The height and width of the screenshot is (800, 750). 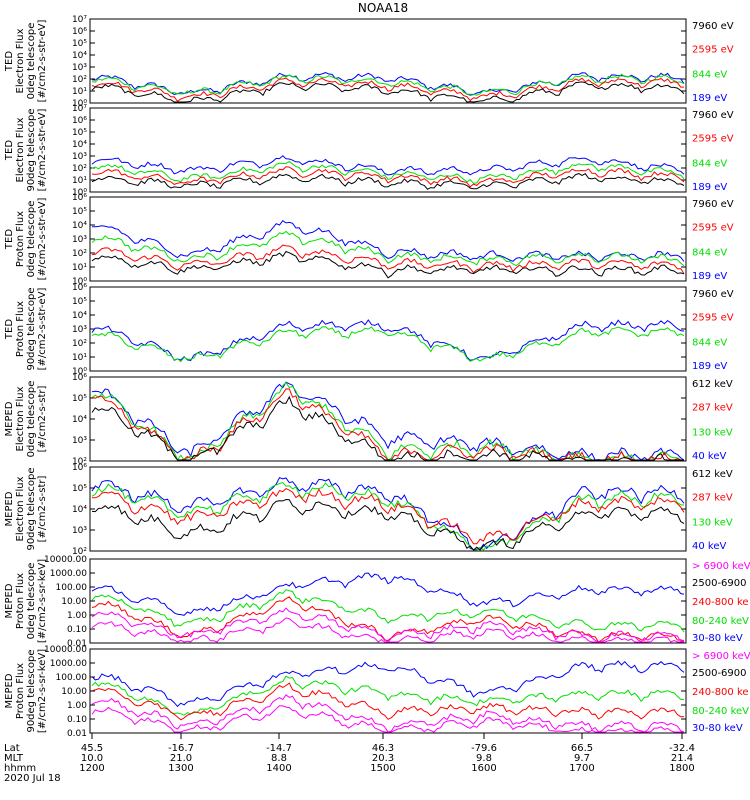 What do you see at coordinates (32, 778) in the screenshot?
I see `x-axis-row-label: 2020 Jul 18` at bounding box center [32, 778].